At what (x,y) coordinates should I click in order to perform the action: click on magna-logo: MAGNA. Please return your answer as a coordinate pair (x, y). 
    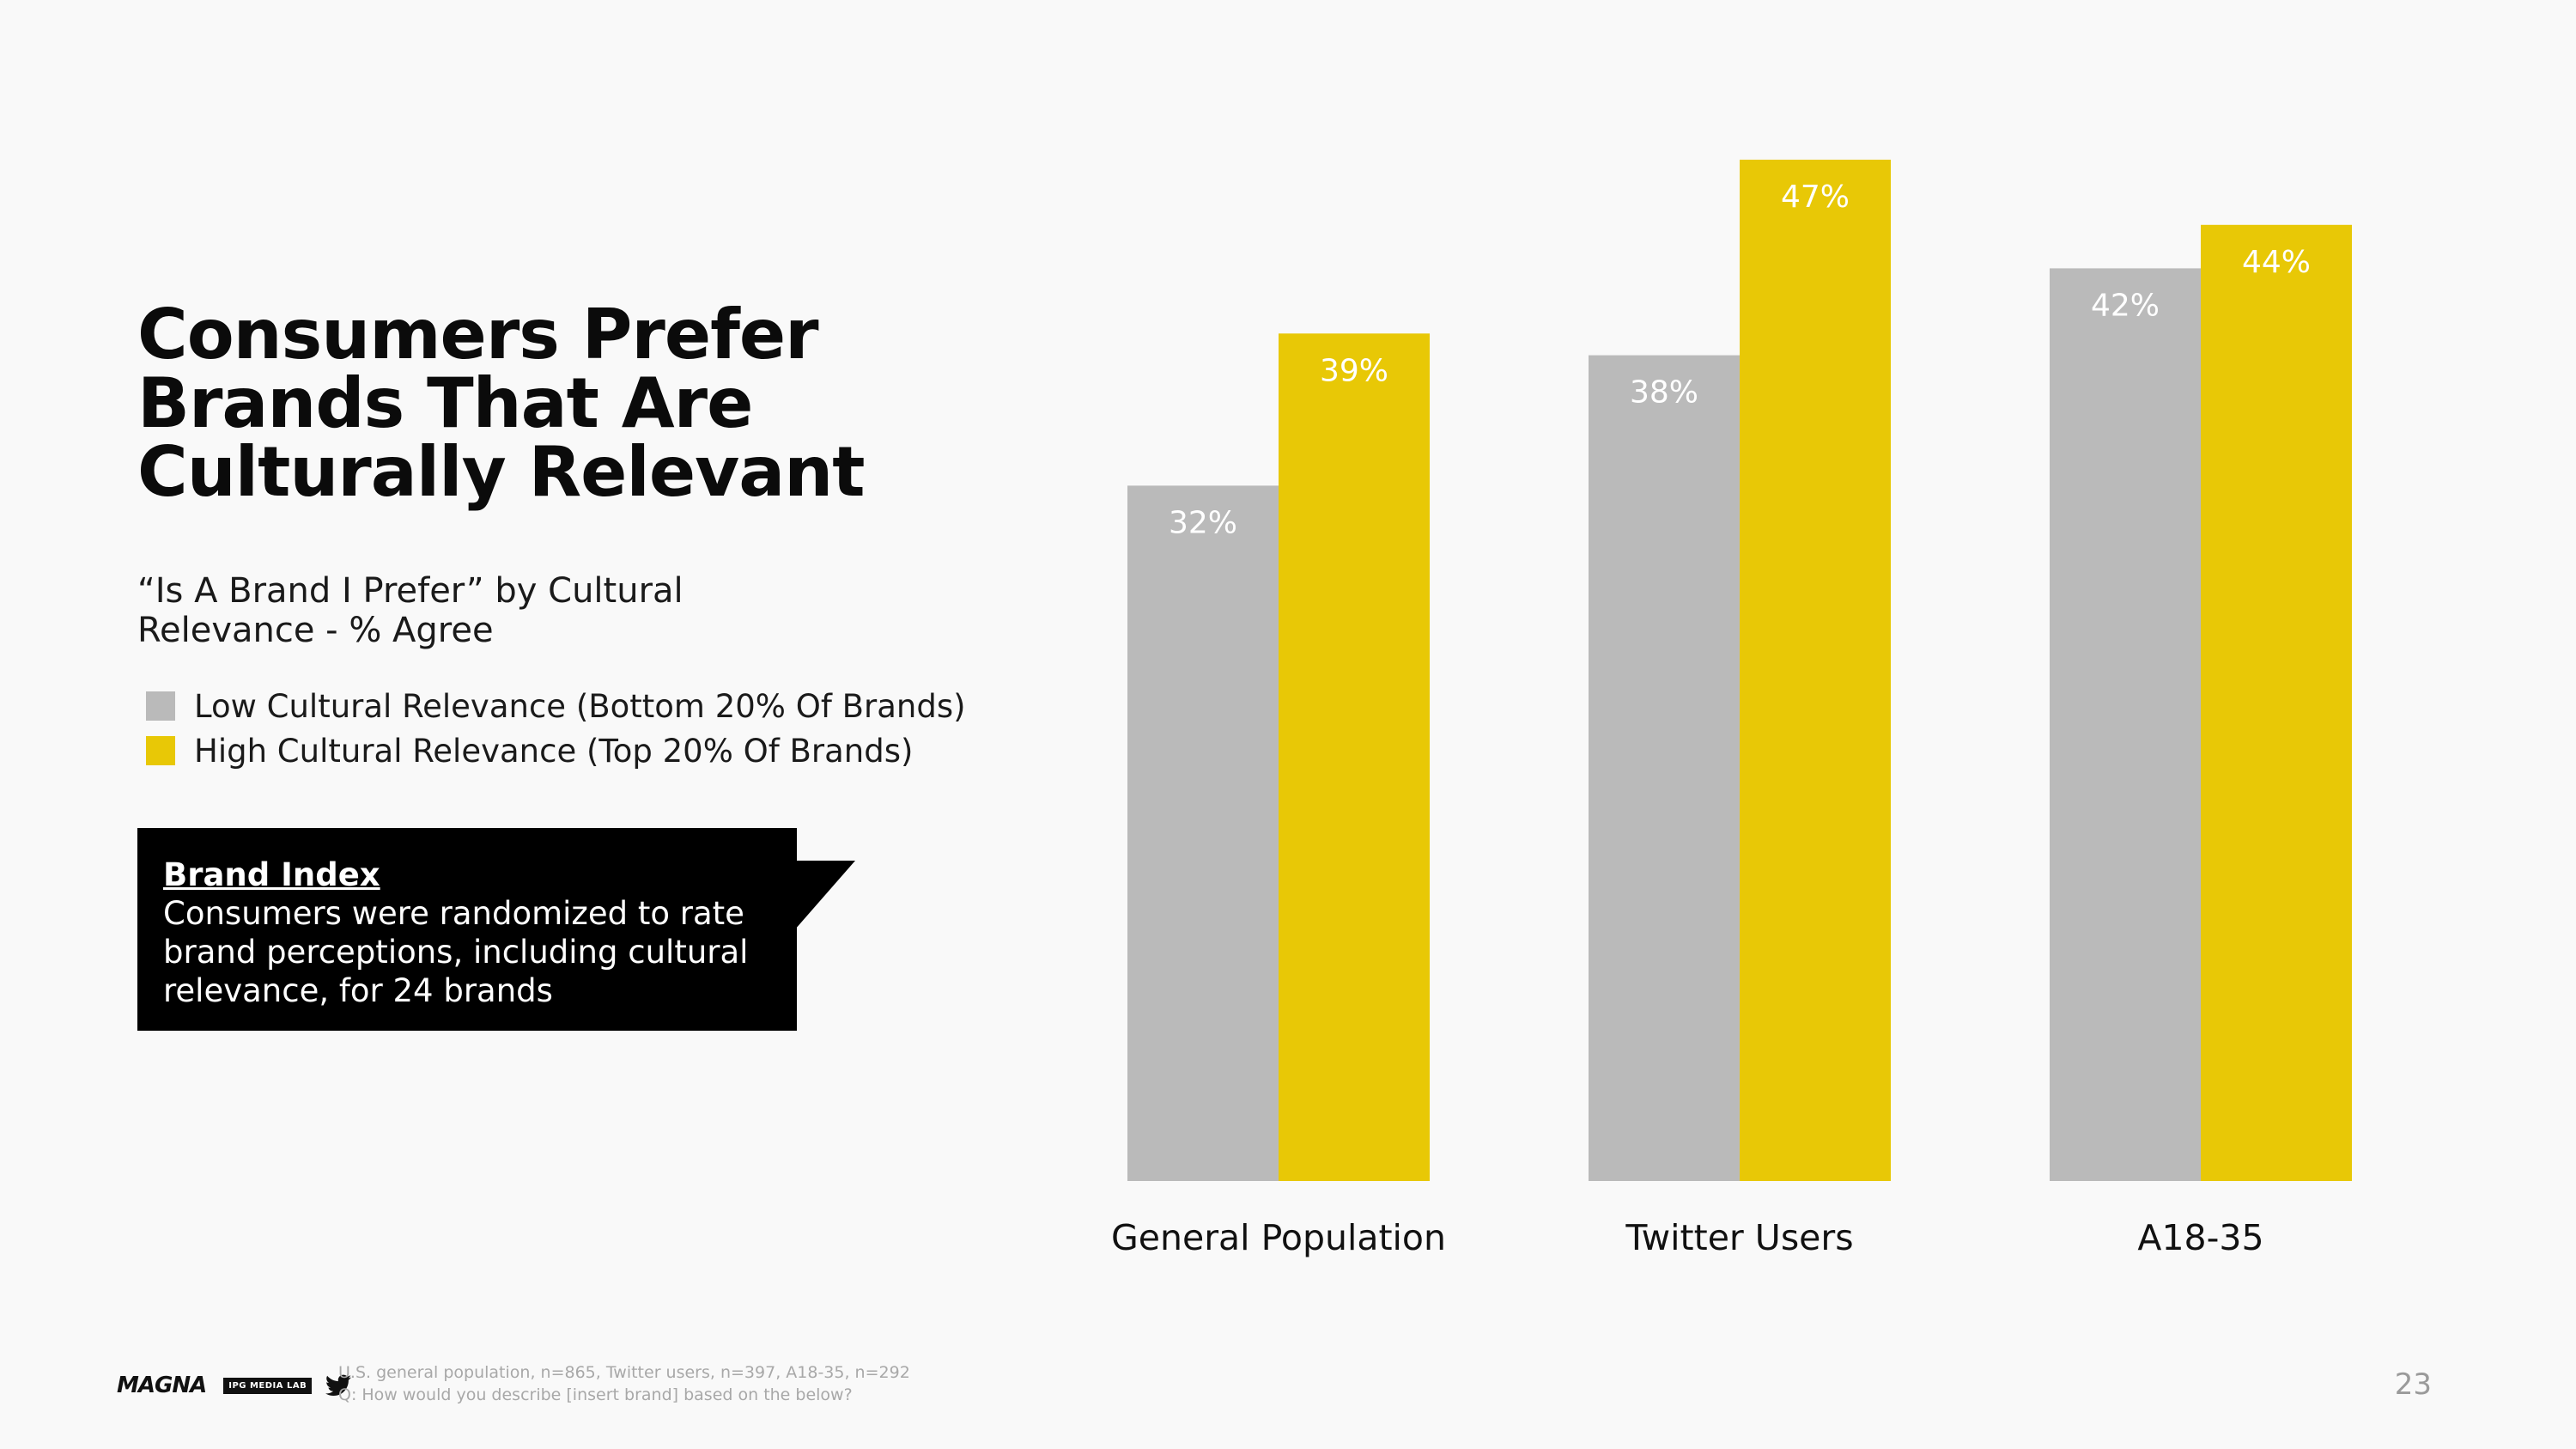
    Looking at the image, I should click on (162, 1385).